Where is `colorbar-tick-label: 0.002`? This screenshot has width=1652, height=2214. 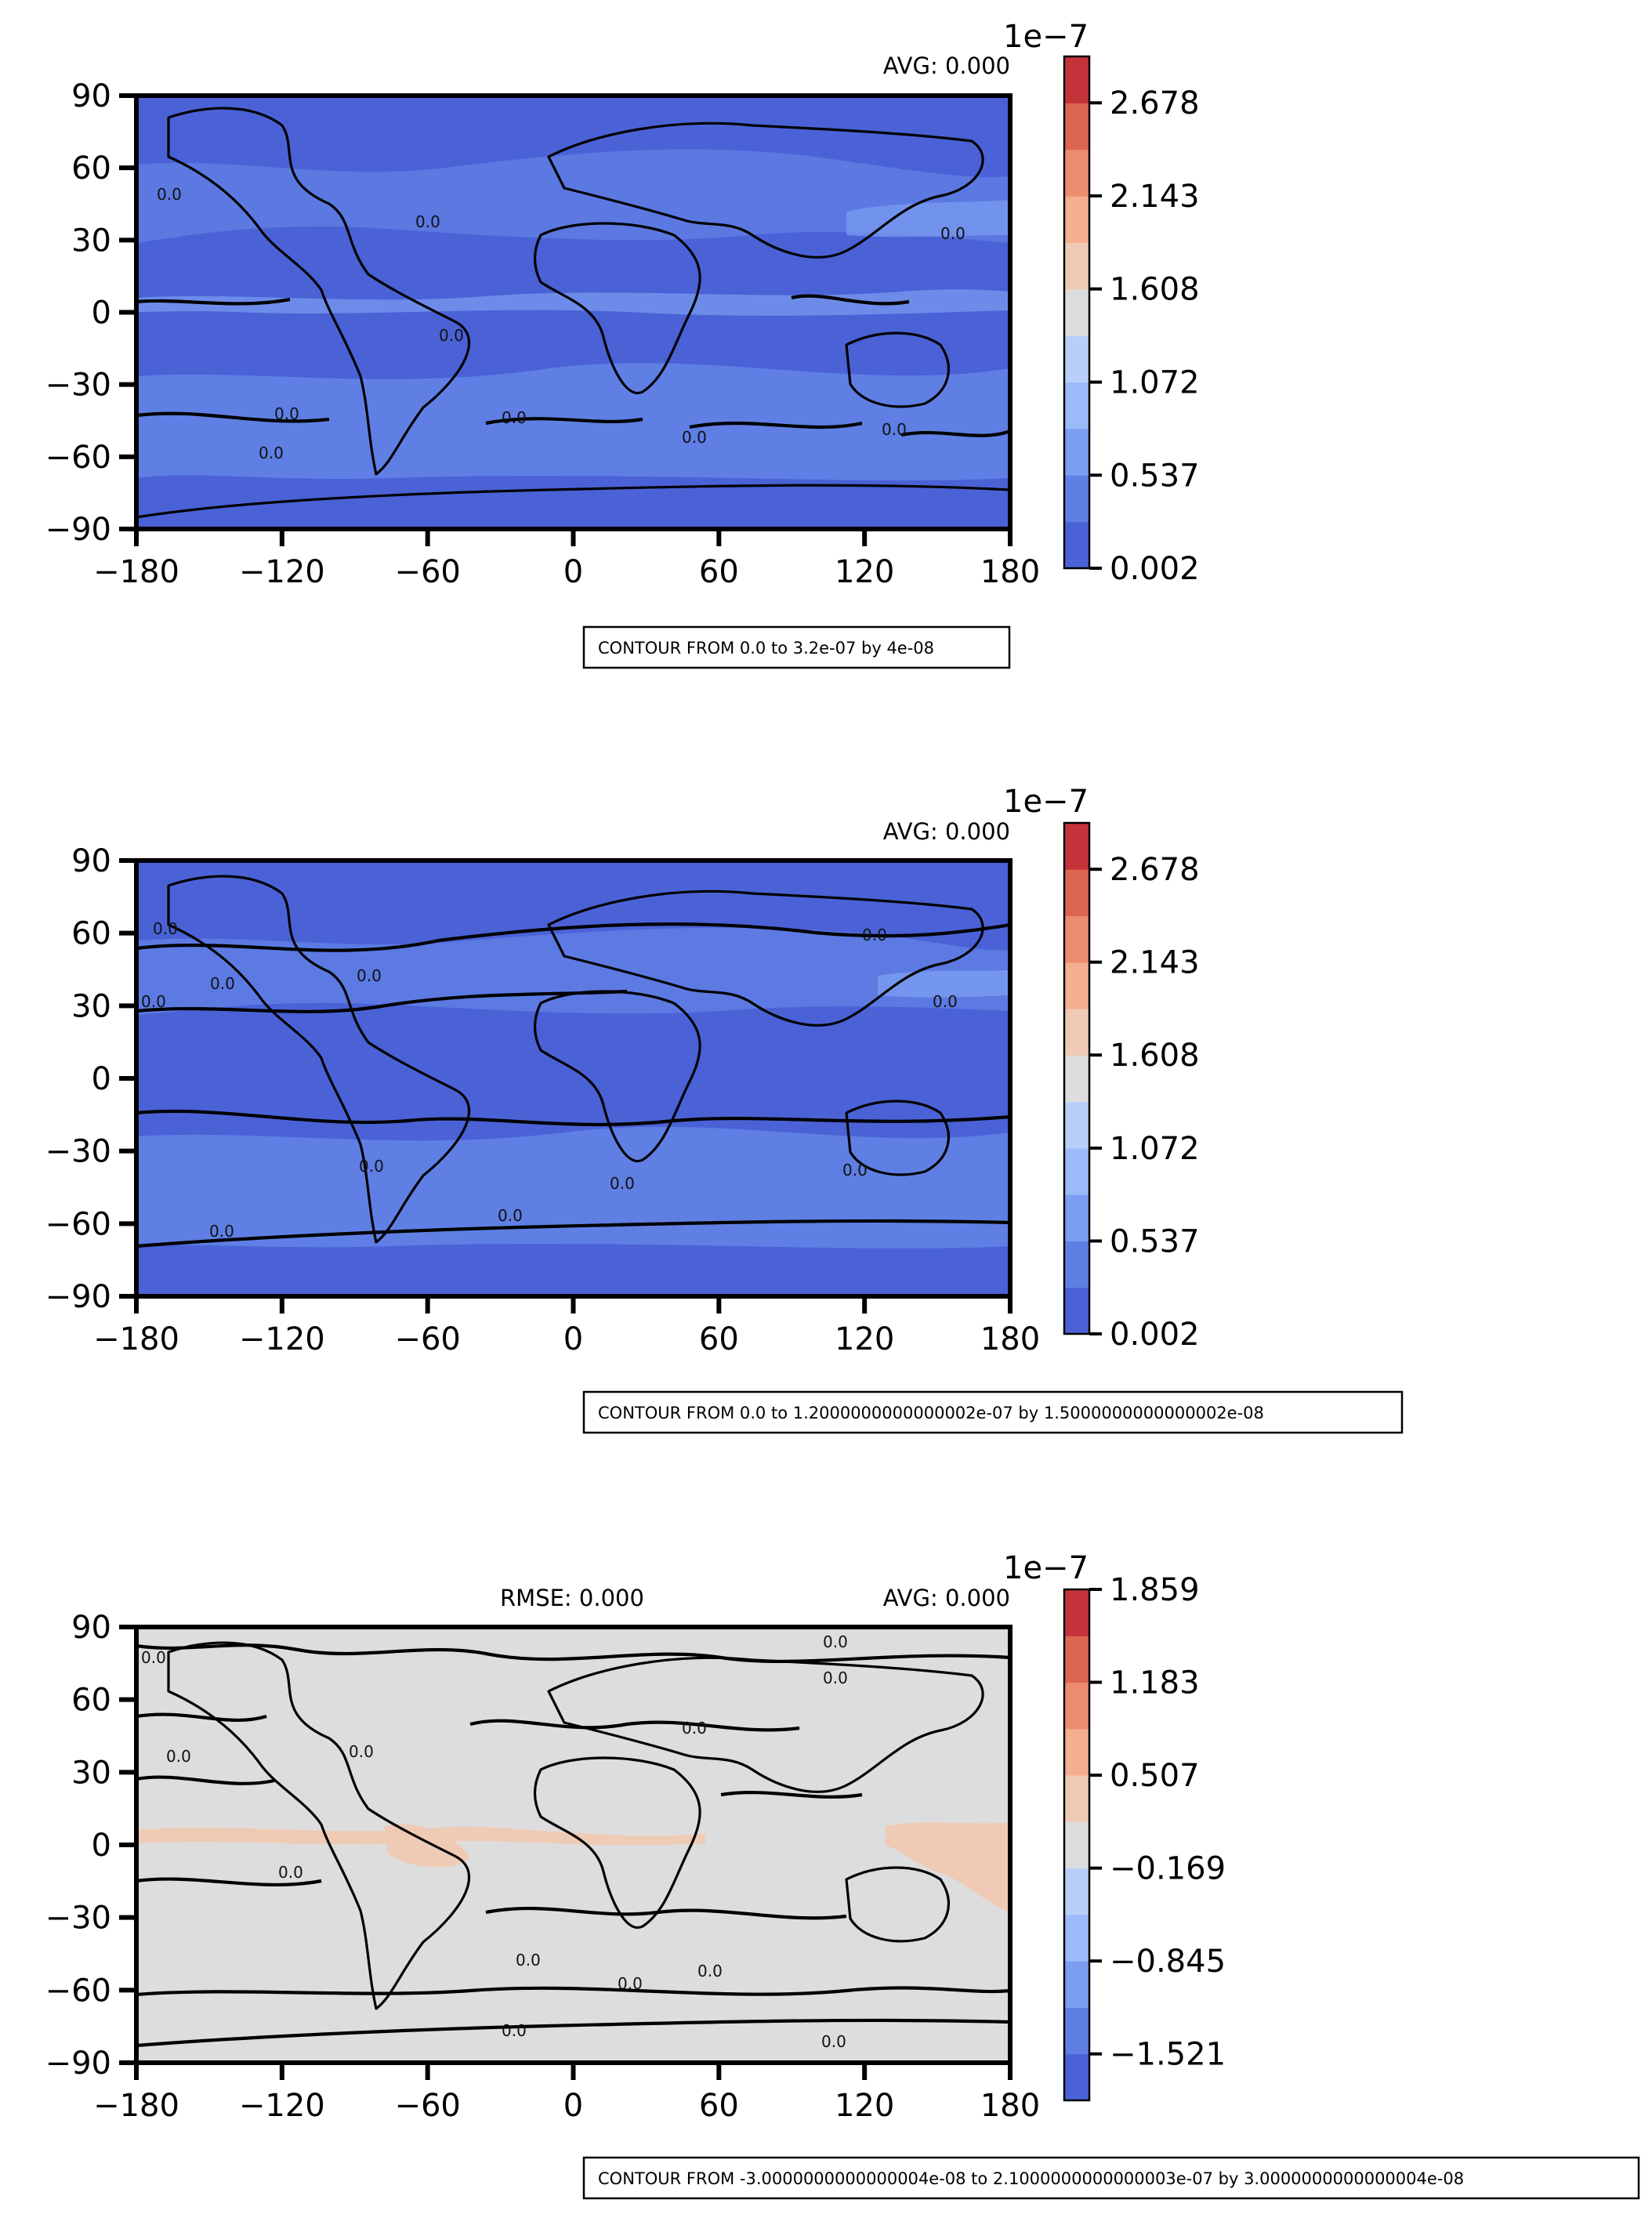 colorbar-tick-label: 0.002 is located at coordinates (1155, 569).